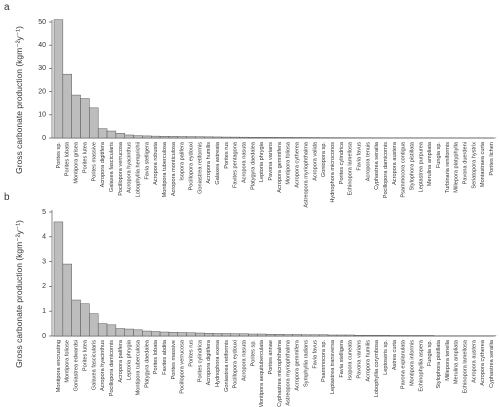 This screenshot has width=500, height=407. I want to click on x-tick-label: Acropora robusta, so click(156, 163).